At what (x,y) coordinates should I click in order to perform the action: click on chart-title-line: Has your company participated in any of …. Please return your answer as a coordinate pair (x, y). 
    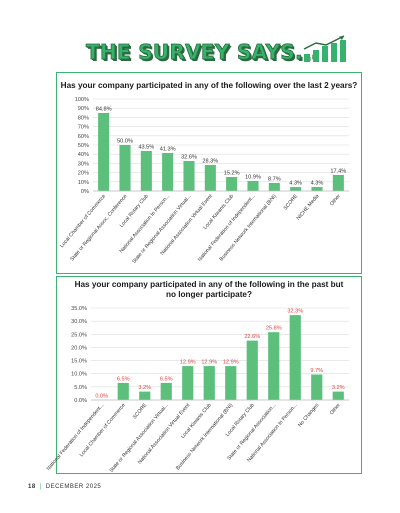
    Looking at the image, I should click on (209, 284).